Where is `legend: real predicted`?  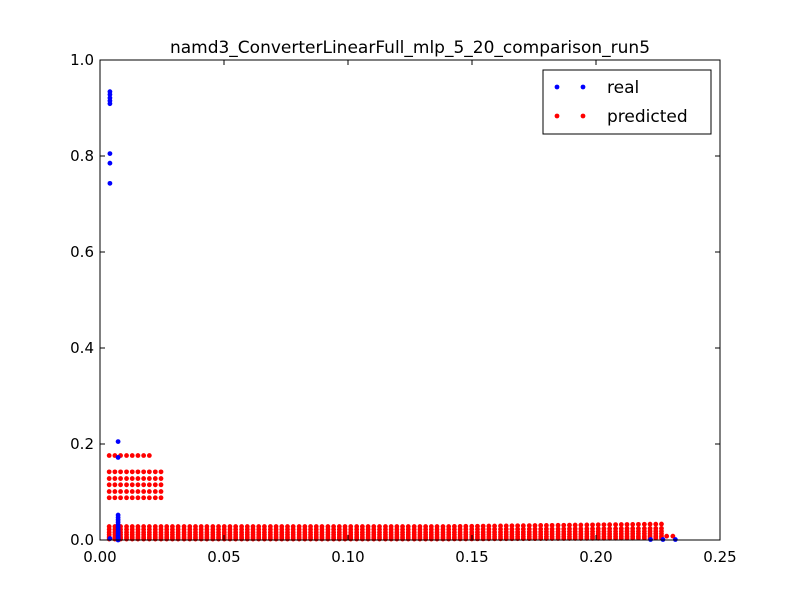
legend: real predicted is located at coordinates (627, 102).